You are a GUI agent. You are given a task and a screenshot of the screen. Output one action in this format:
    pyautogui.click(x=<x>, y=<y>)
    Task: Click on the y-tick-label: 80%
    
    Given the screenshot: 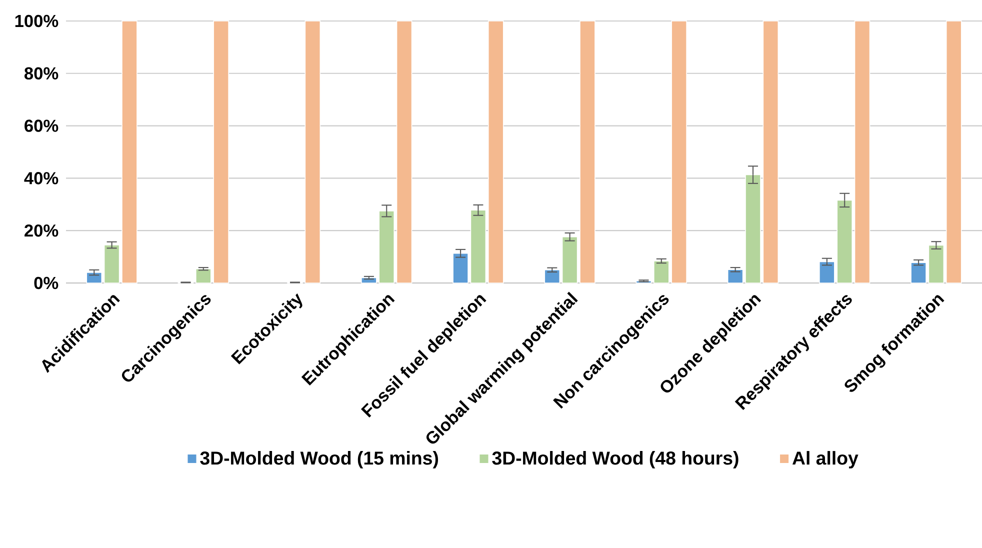 What is the action you would take?
    pyautogui.click(x=41, y=73)
    